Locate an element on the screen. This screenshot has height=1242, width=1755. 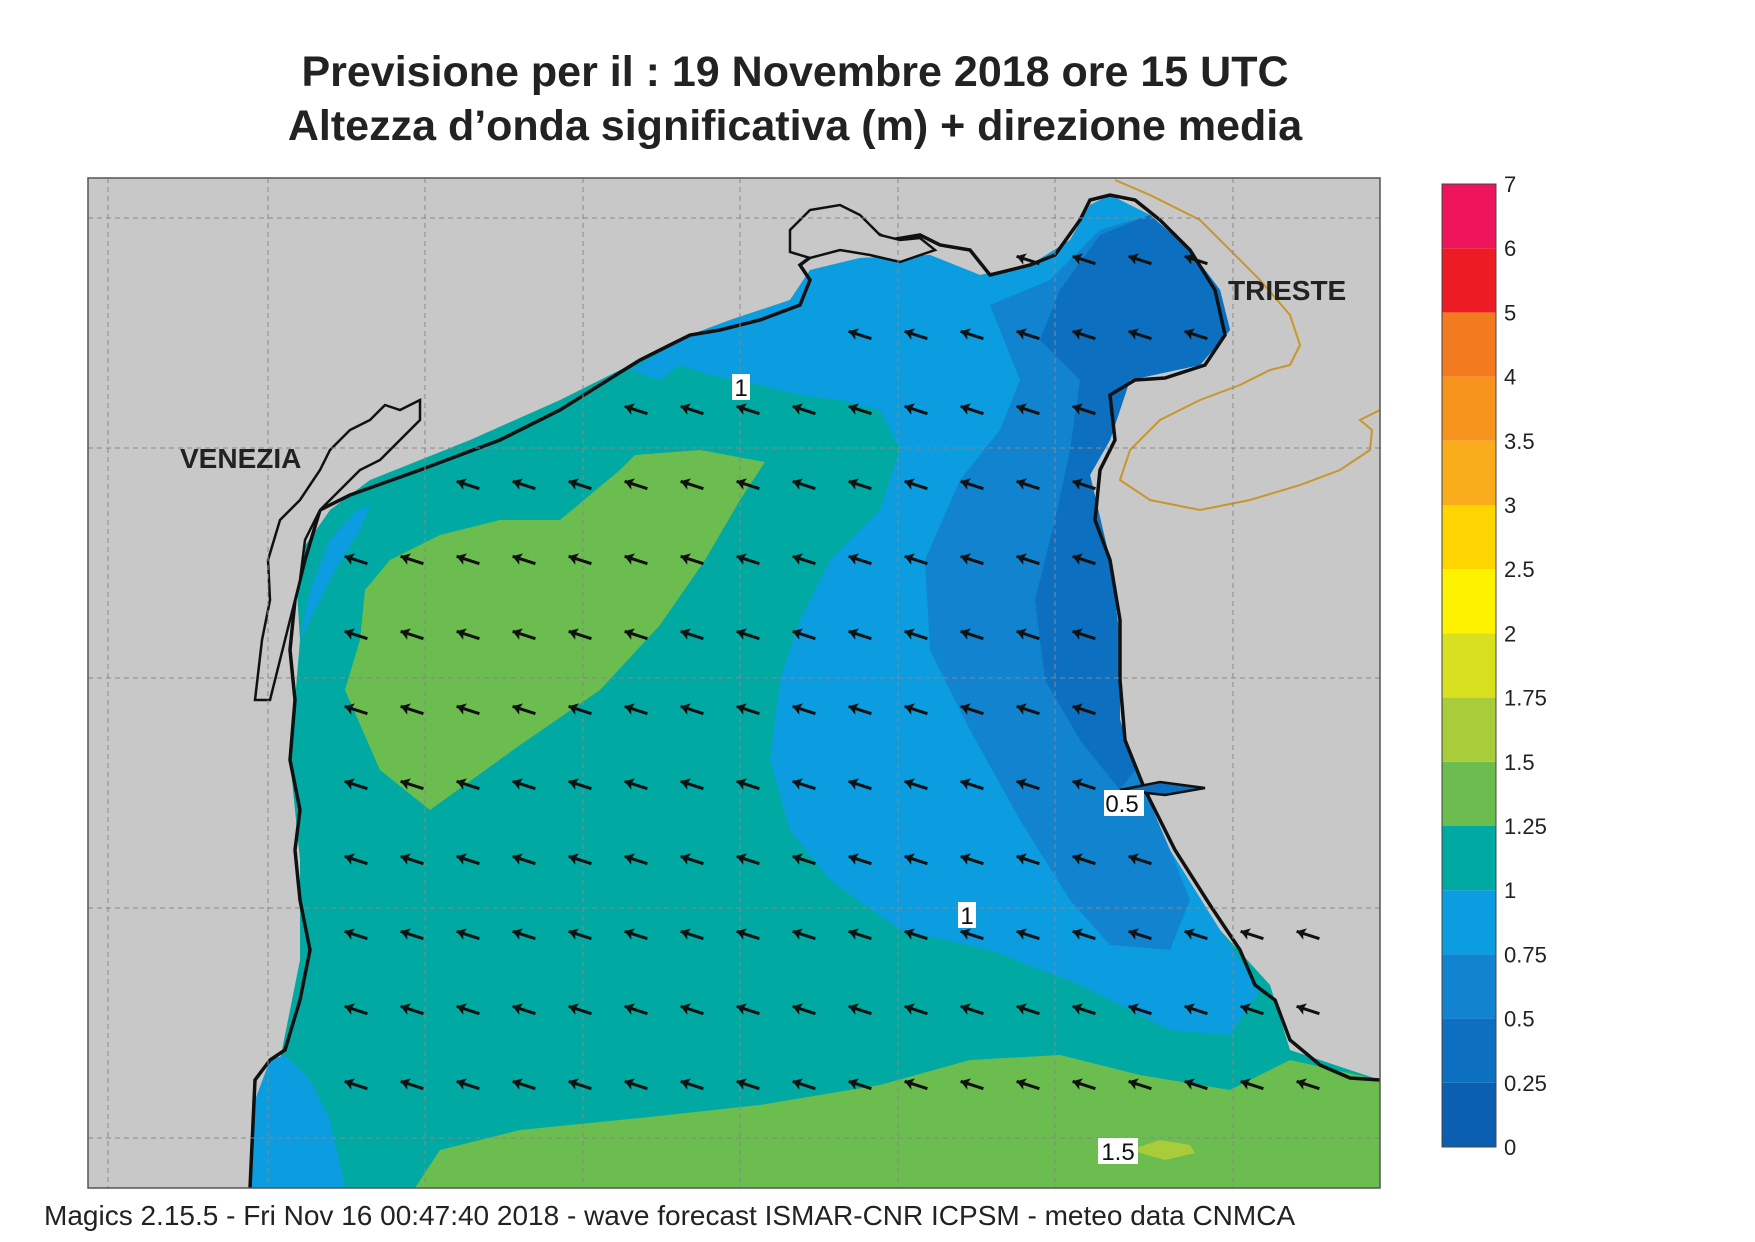
legend-tick-label: 3.5 is located at coordinates (1519, 441).